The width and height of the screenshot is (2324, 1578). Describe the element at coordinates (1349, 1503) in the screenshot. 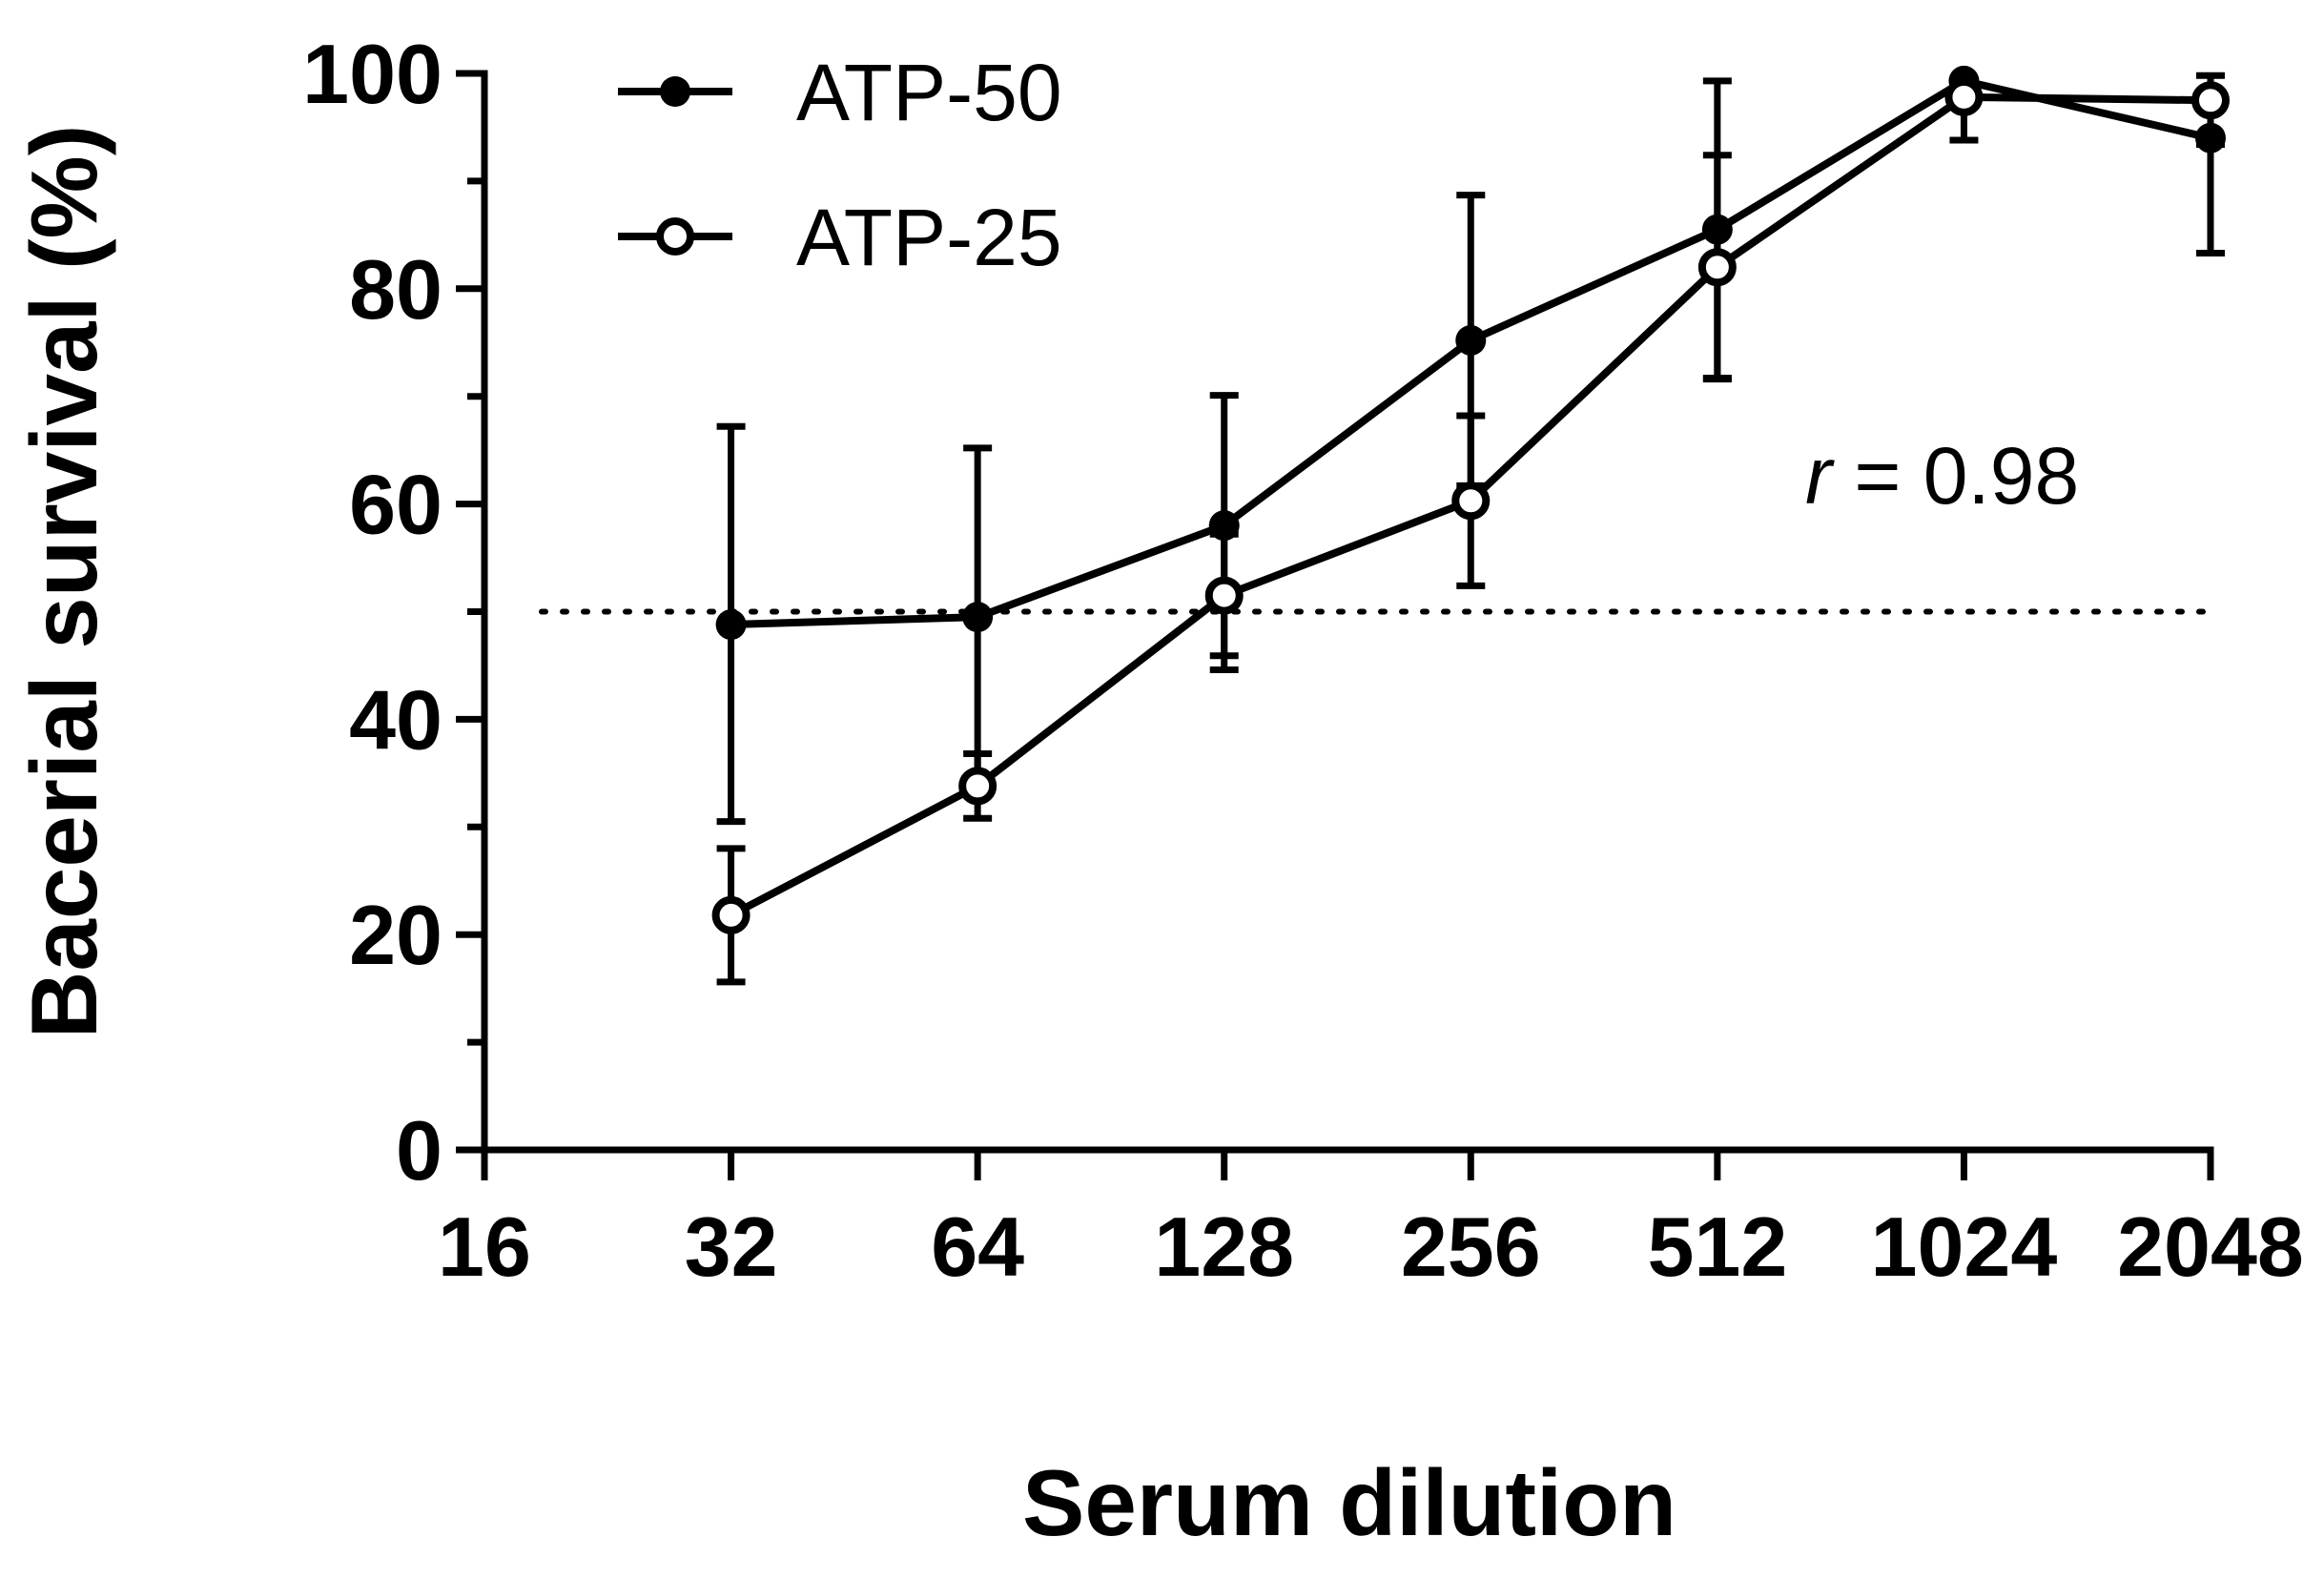

I see `x-axis-title: Serum dilution` at that location.